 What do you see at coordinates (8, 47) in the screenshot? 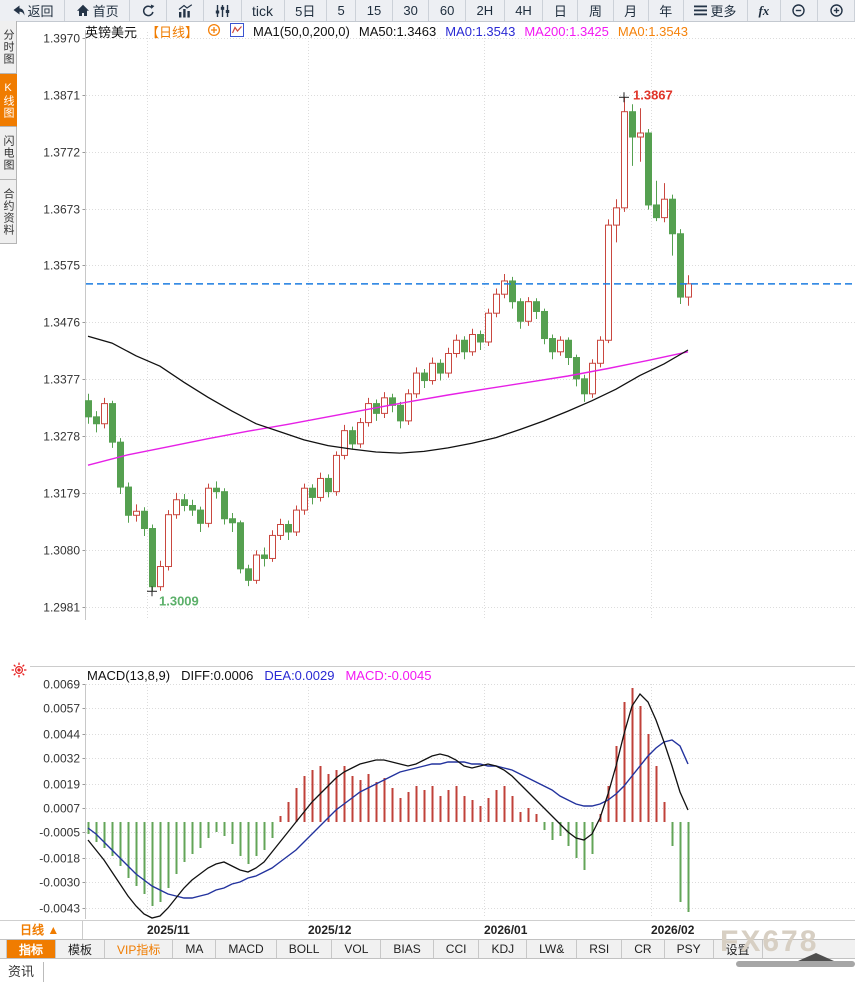
I see `sidebar-tab-0: 分时图` at bounding box center [8, 47].